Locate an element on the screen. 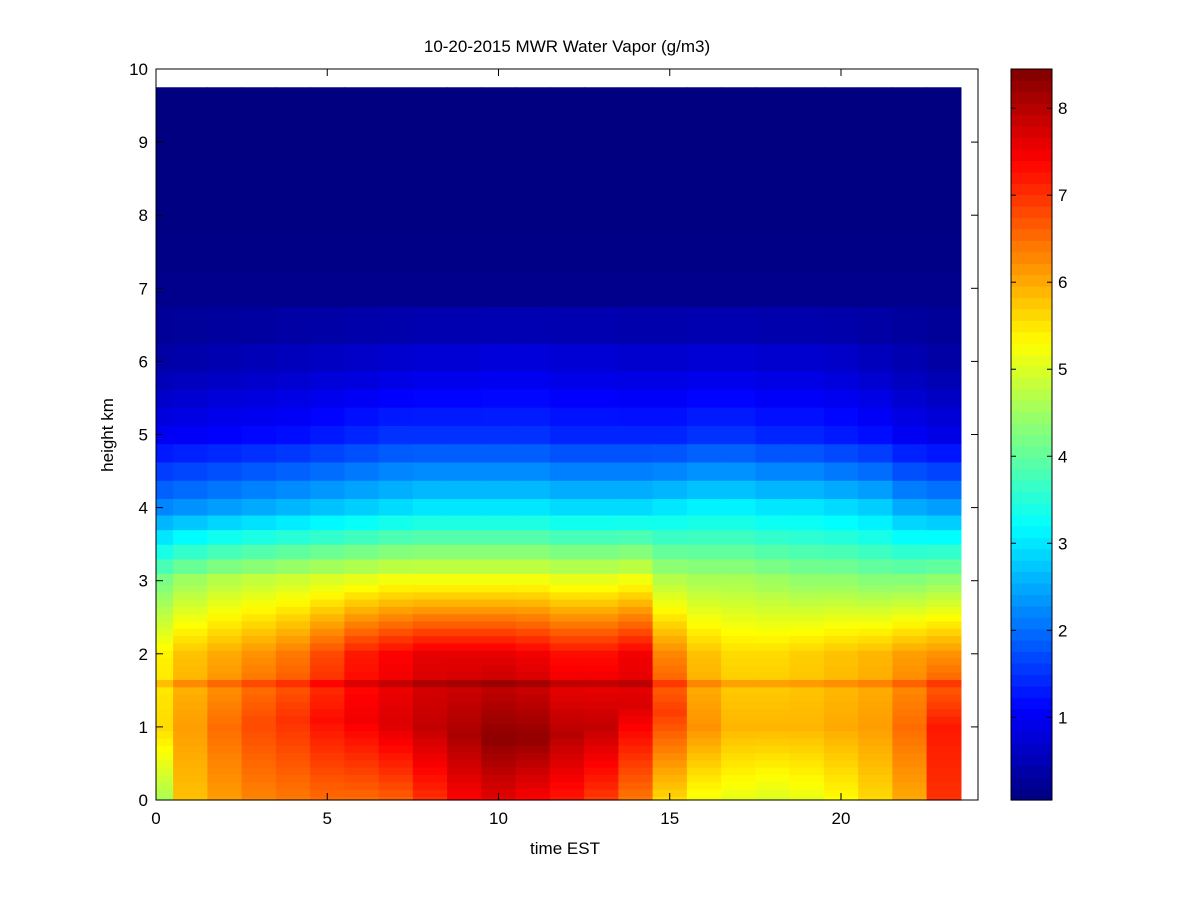  y-tick-label: 1 is located at coordinates (143, 727).